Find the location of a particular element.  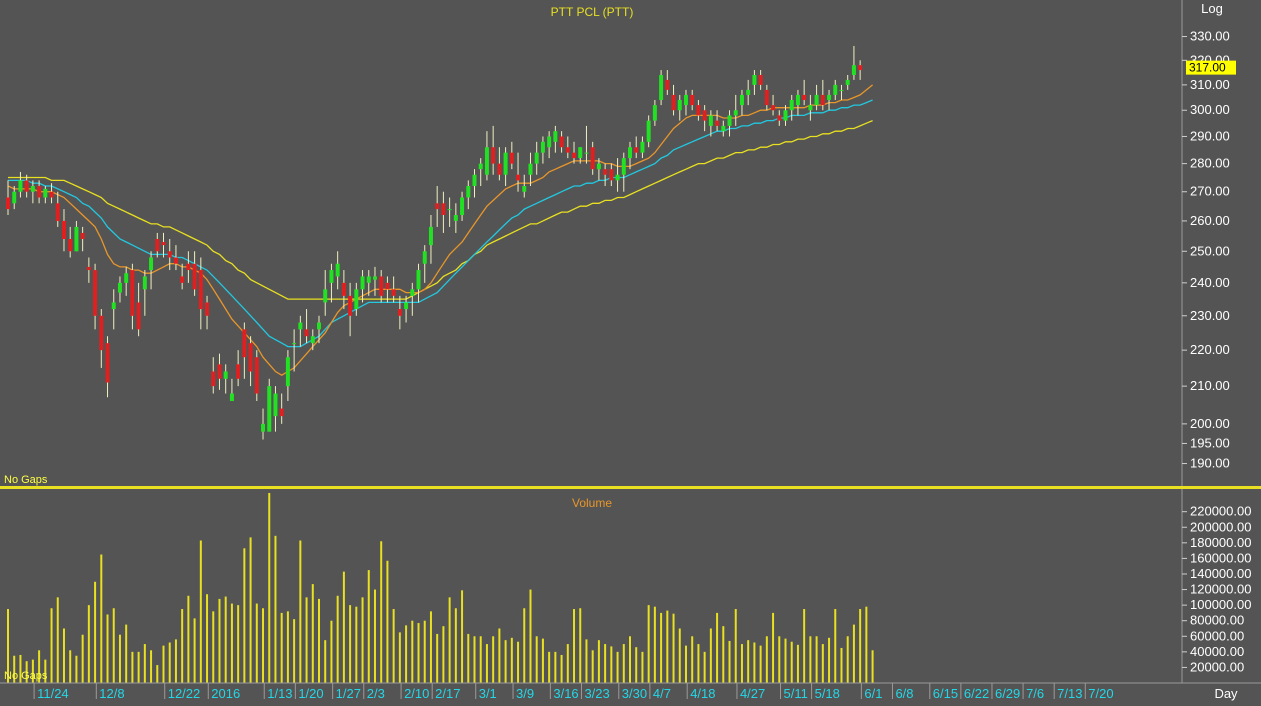

volume-chart-title: Volume is located at coordinates (592, 503).